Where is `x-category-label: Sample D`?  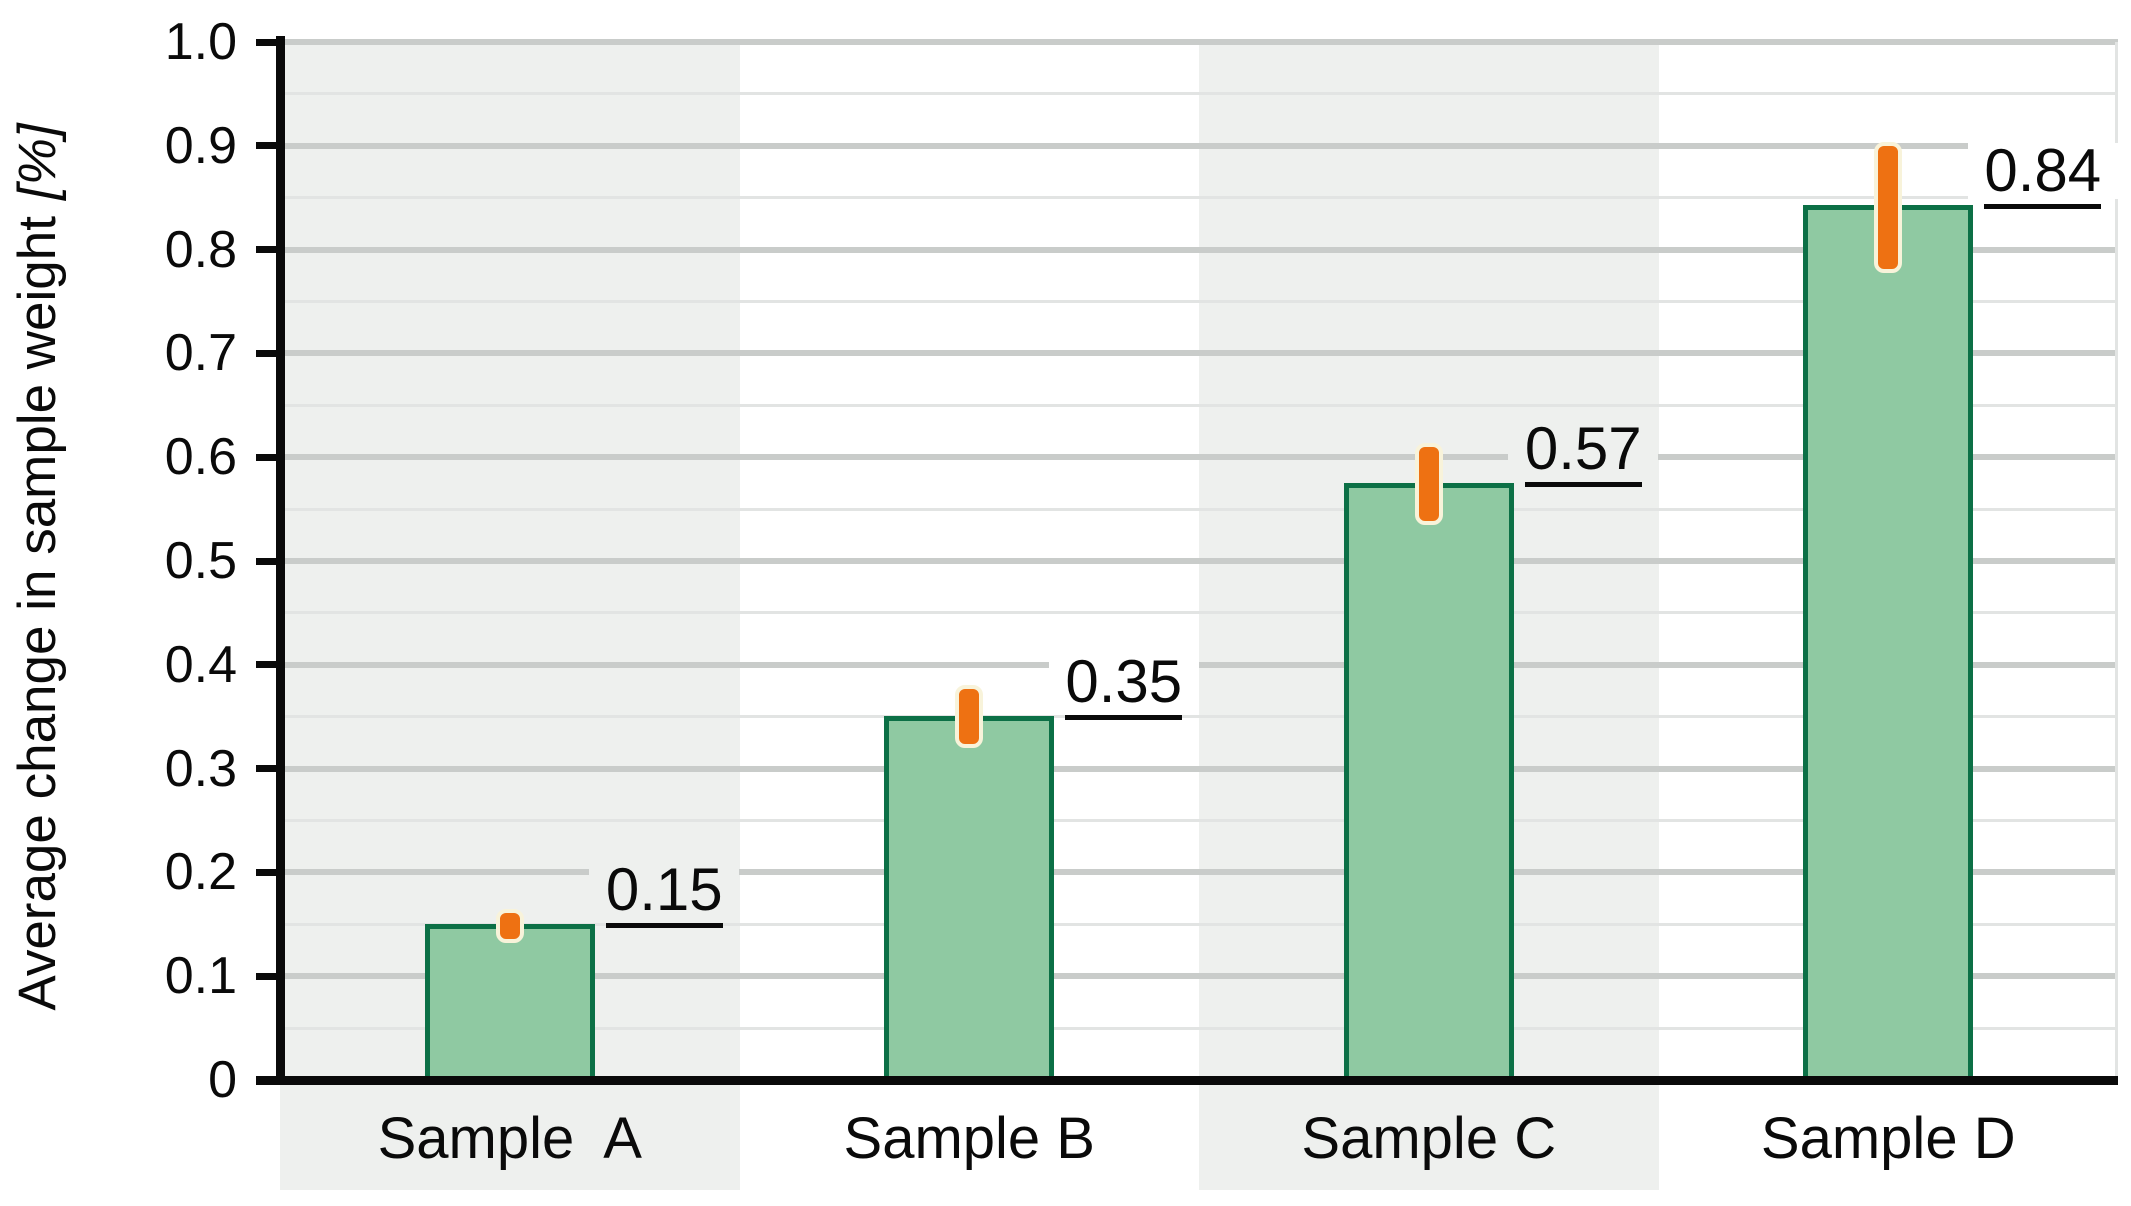
x-category-label: Sample D is located at coordinates (1888, 1138).